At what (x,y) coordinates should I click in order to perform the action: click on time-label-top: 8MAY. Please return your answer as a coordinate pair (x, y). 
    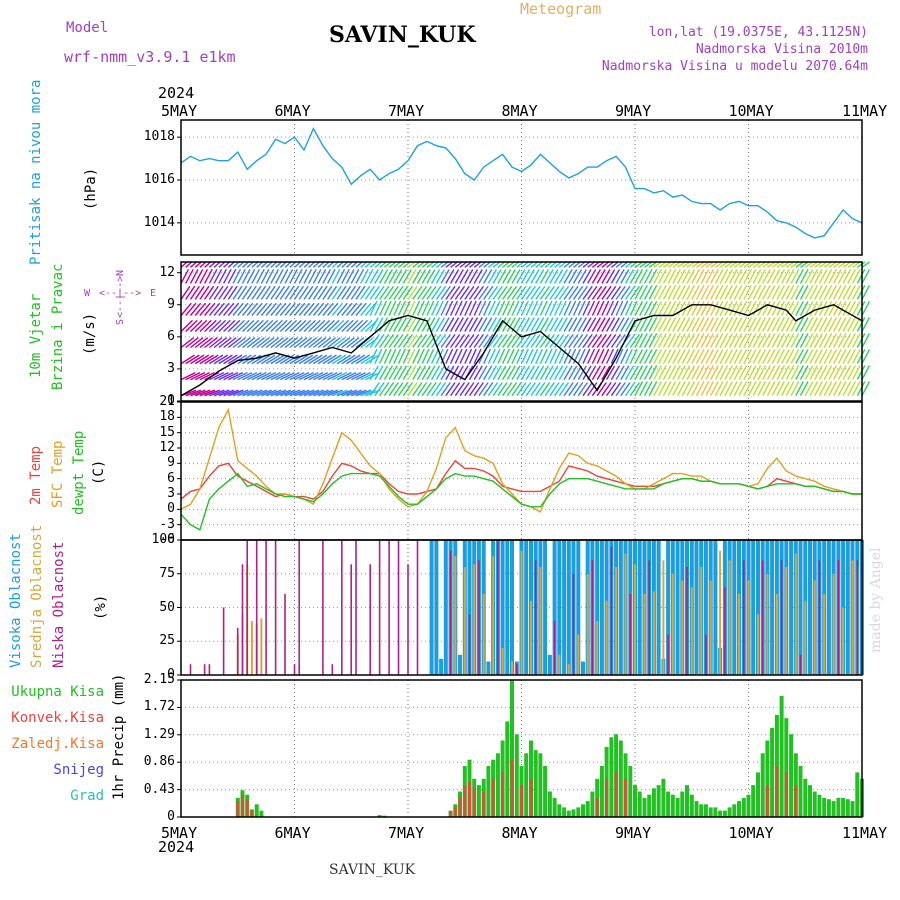
    Looking at the image, I should click on (519, 111).